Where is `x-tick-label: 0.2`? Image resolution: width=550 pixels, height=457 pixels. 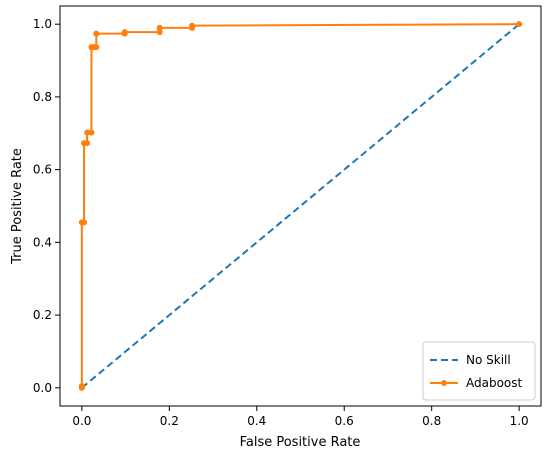 x-tick-label: 0.2 is located at coordinates (169, 421).